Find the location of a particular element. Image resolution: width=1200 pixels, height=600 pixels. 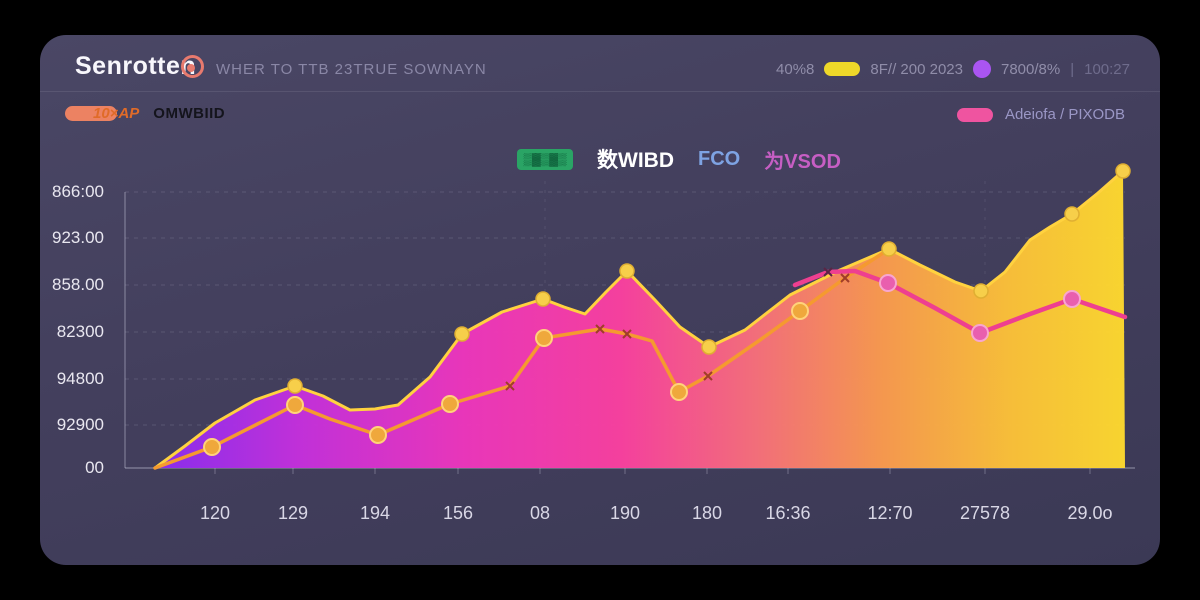

y-axis-label: 82300 is located at coordinates (80, 331).